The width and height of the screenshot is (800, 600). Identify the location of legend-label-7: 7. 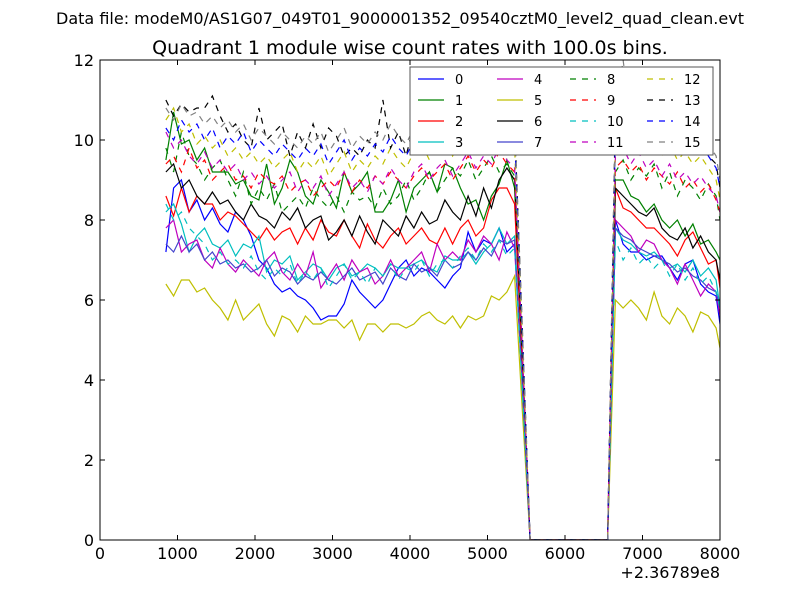
(538, 143).